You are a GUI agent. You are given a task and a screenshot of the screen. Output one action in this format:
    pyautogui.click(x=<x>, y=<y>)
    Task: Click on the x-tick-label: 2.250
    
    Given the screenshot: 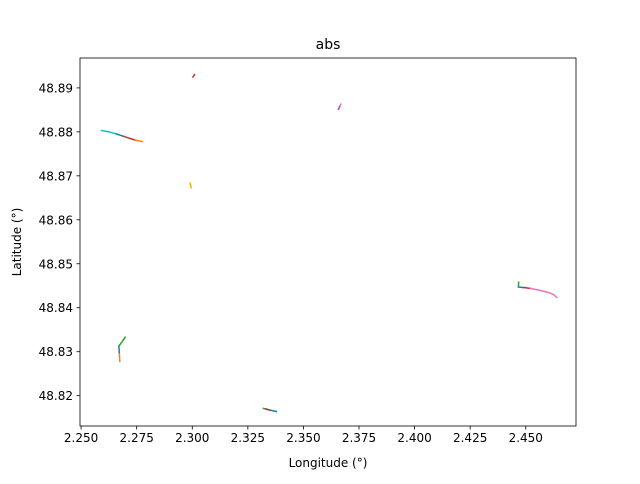 What is the action you would take?
    pyautogui.click(x=81, y=438)
    